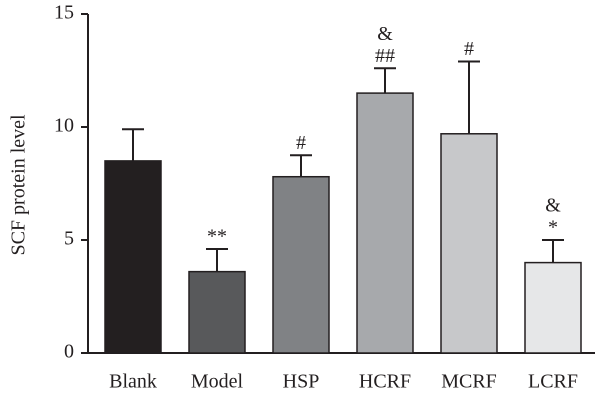 This screenshot has width=600, height=405. Describe the element at coordinates (64, 126) in the screenshot. I see `y-tick-label: 10` at that location.